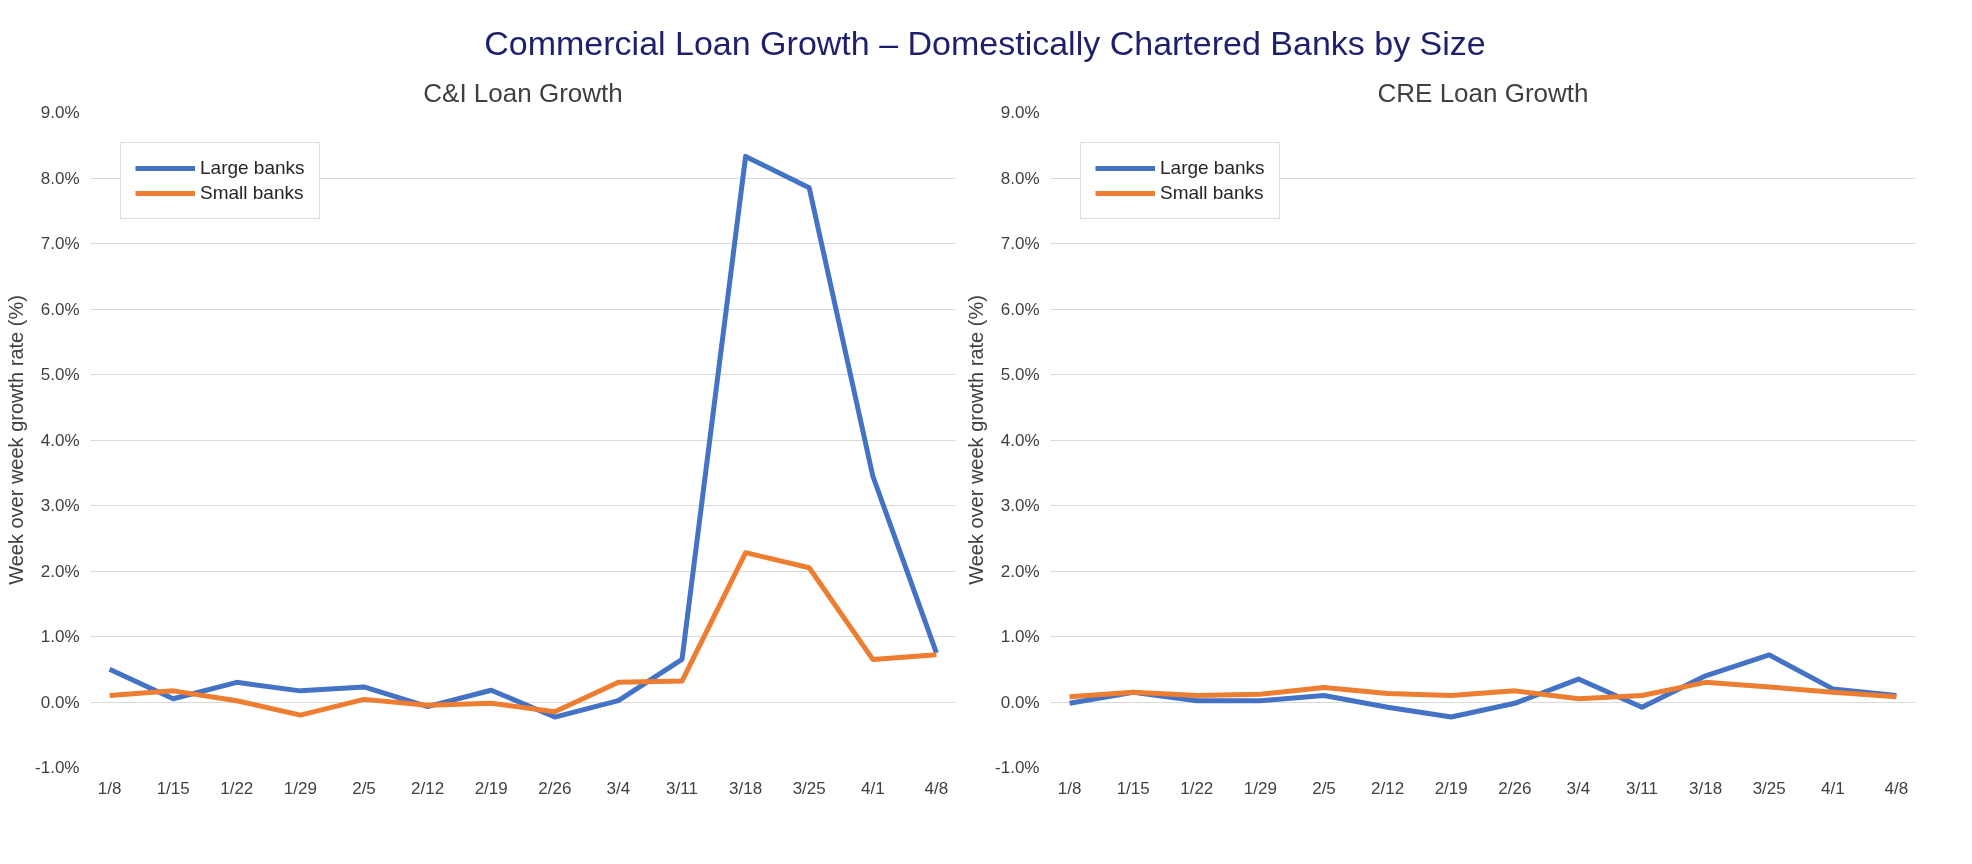  Describe the element at coordinates (1483, 92) in the screenshot. I see `chart-title: CRE Loan Growth` at that location.